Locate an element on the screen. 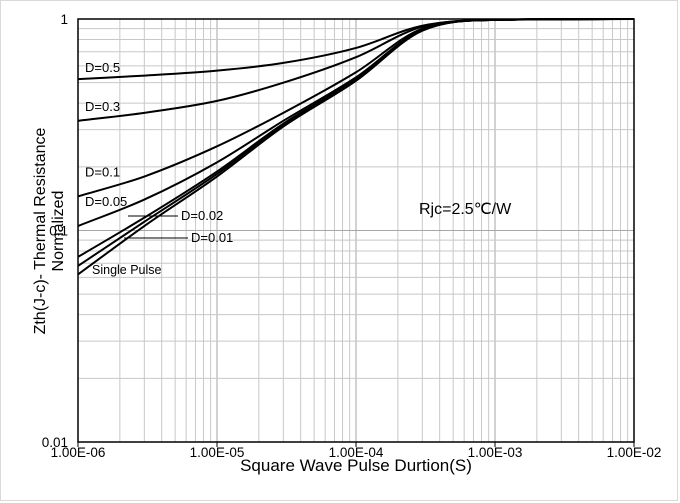 The height and width of the screenshot is (503, 680). y-tick-label: 0.1 is located at coordinates (58, 231).